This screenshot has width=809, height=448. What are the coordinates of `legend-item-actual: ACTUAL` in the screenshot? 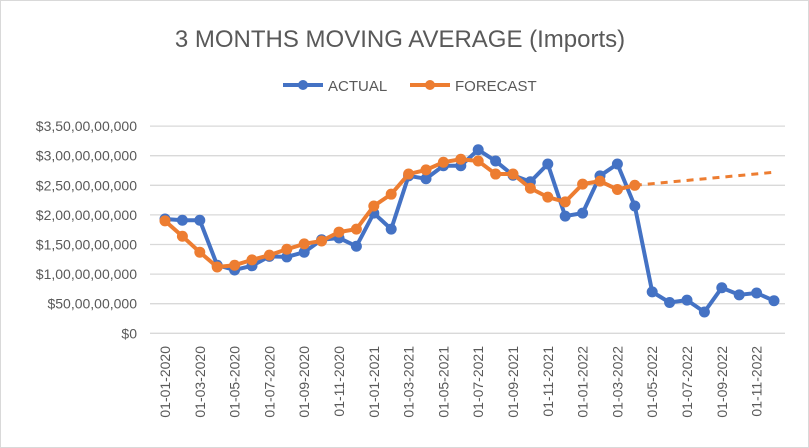 It's located at (335, 86).